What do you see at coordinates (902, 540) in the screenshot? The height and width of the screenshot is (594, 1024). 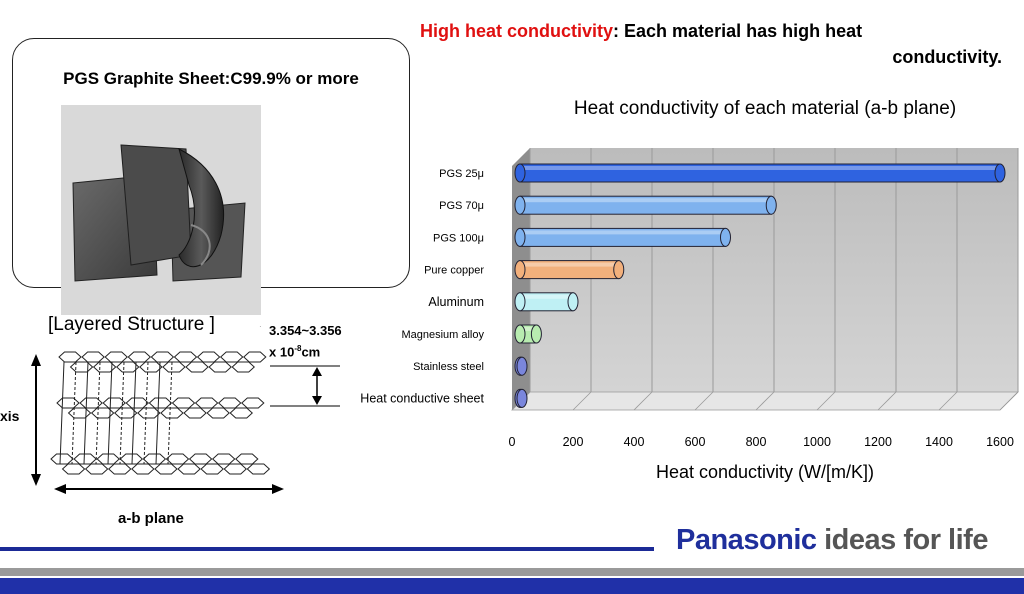 I see `logo-tagline: ideas for life` at bounding box center [902, 540].